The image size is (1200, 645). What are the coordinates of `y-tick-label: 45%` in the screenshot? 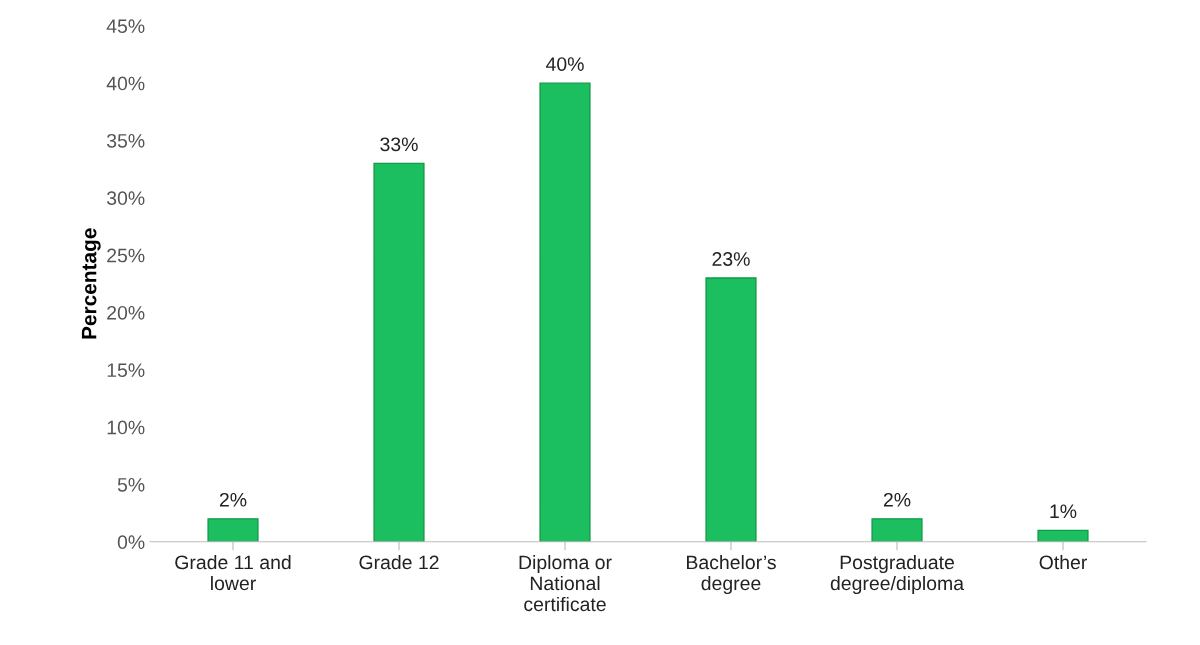 It's located at (125, 26).